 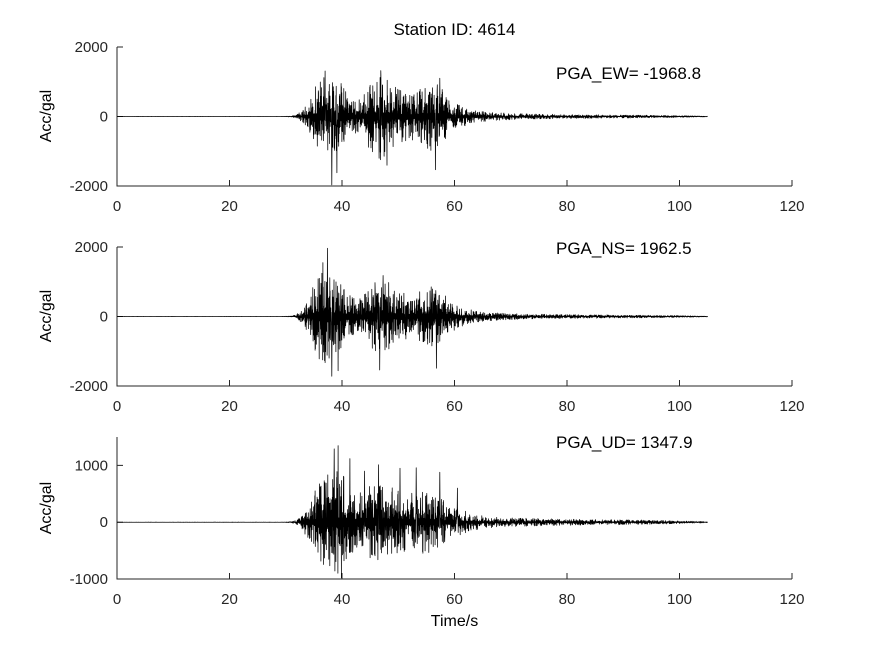 I want to click on ew-xtick-label: 120, so click(x=791, y=206).